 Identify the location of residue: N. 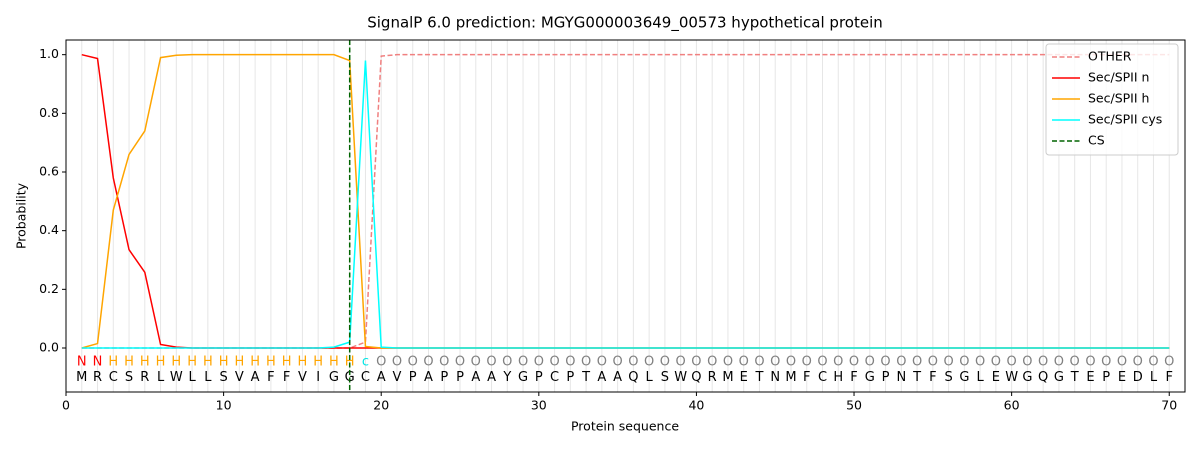
(901, 377).